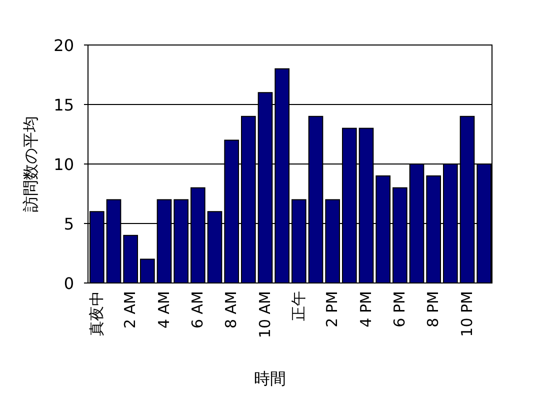 The height and width of the screenshot is (398, 548). What do you see at coordinates (69, 283) in the screenshot?
I see `y-tick-label: 0` at bounding box center [69, 283].